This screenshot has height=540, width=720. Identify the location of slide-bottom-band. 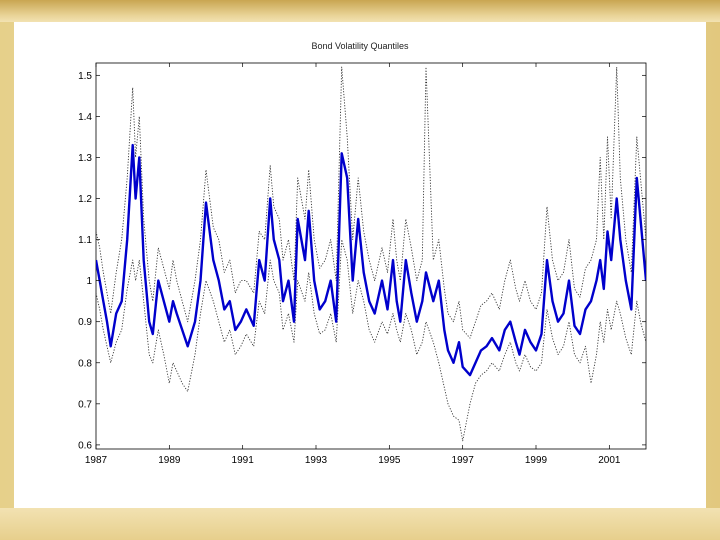
(360, 524).